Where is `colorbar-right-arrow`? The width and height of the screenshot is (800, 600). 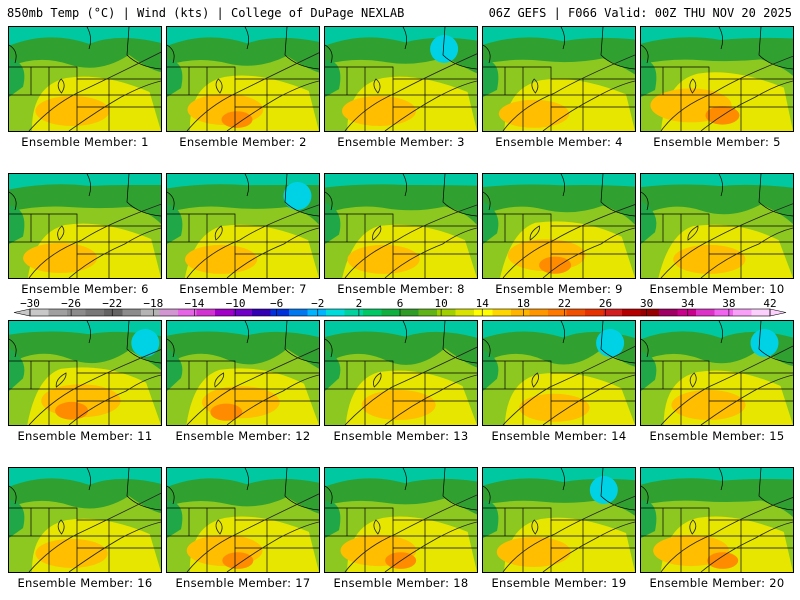 colorbar-right-arrow is located at coordinates (778, 312).